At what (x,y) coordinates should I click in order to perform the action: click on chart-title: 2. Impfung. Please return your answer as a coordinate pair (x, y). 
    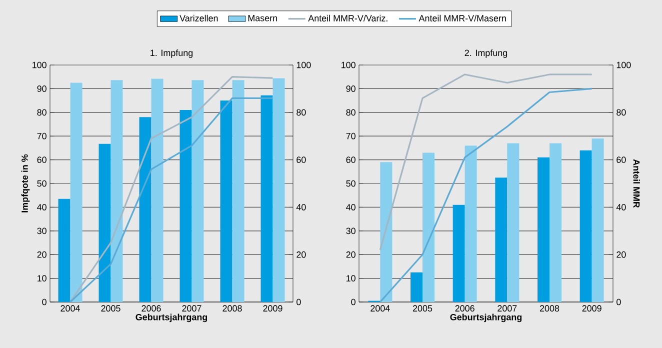
    Looking at the image, I should click on (486, 53).